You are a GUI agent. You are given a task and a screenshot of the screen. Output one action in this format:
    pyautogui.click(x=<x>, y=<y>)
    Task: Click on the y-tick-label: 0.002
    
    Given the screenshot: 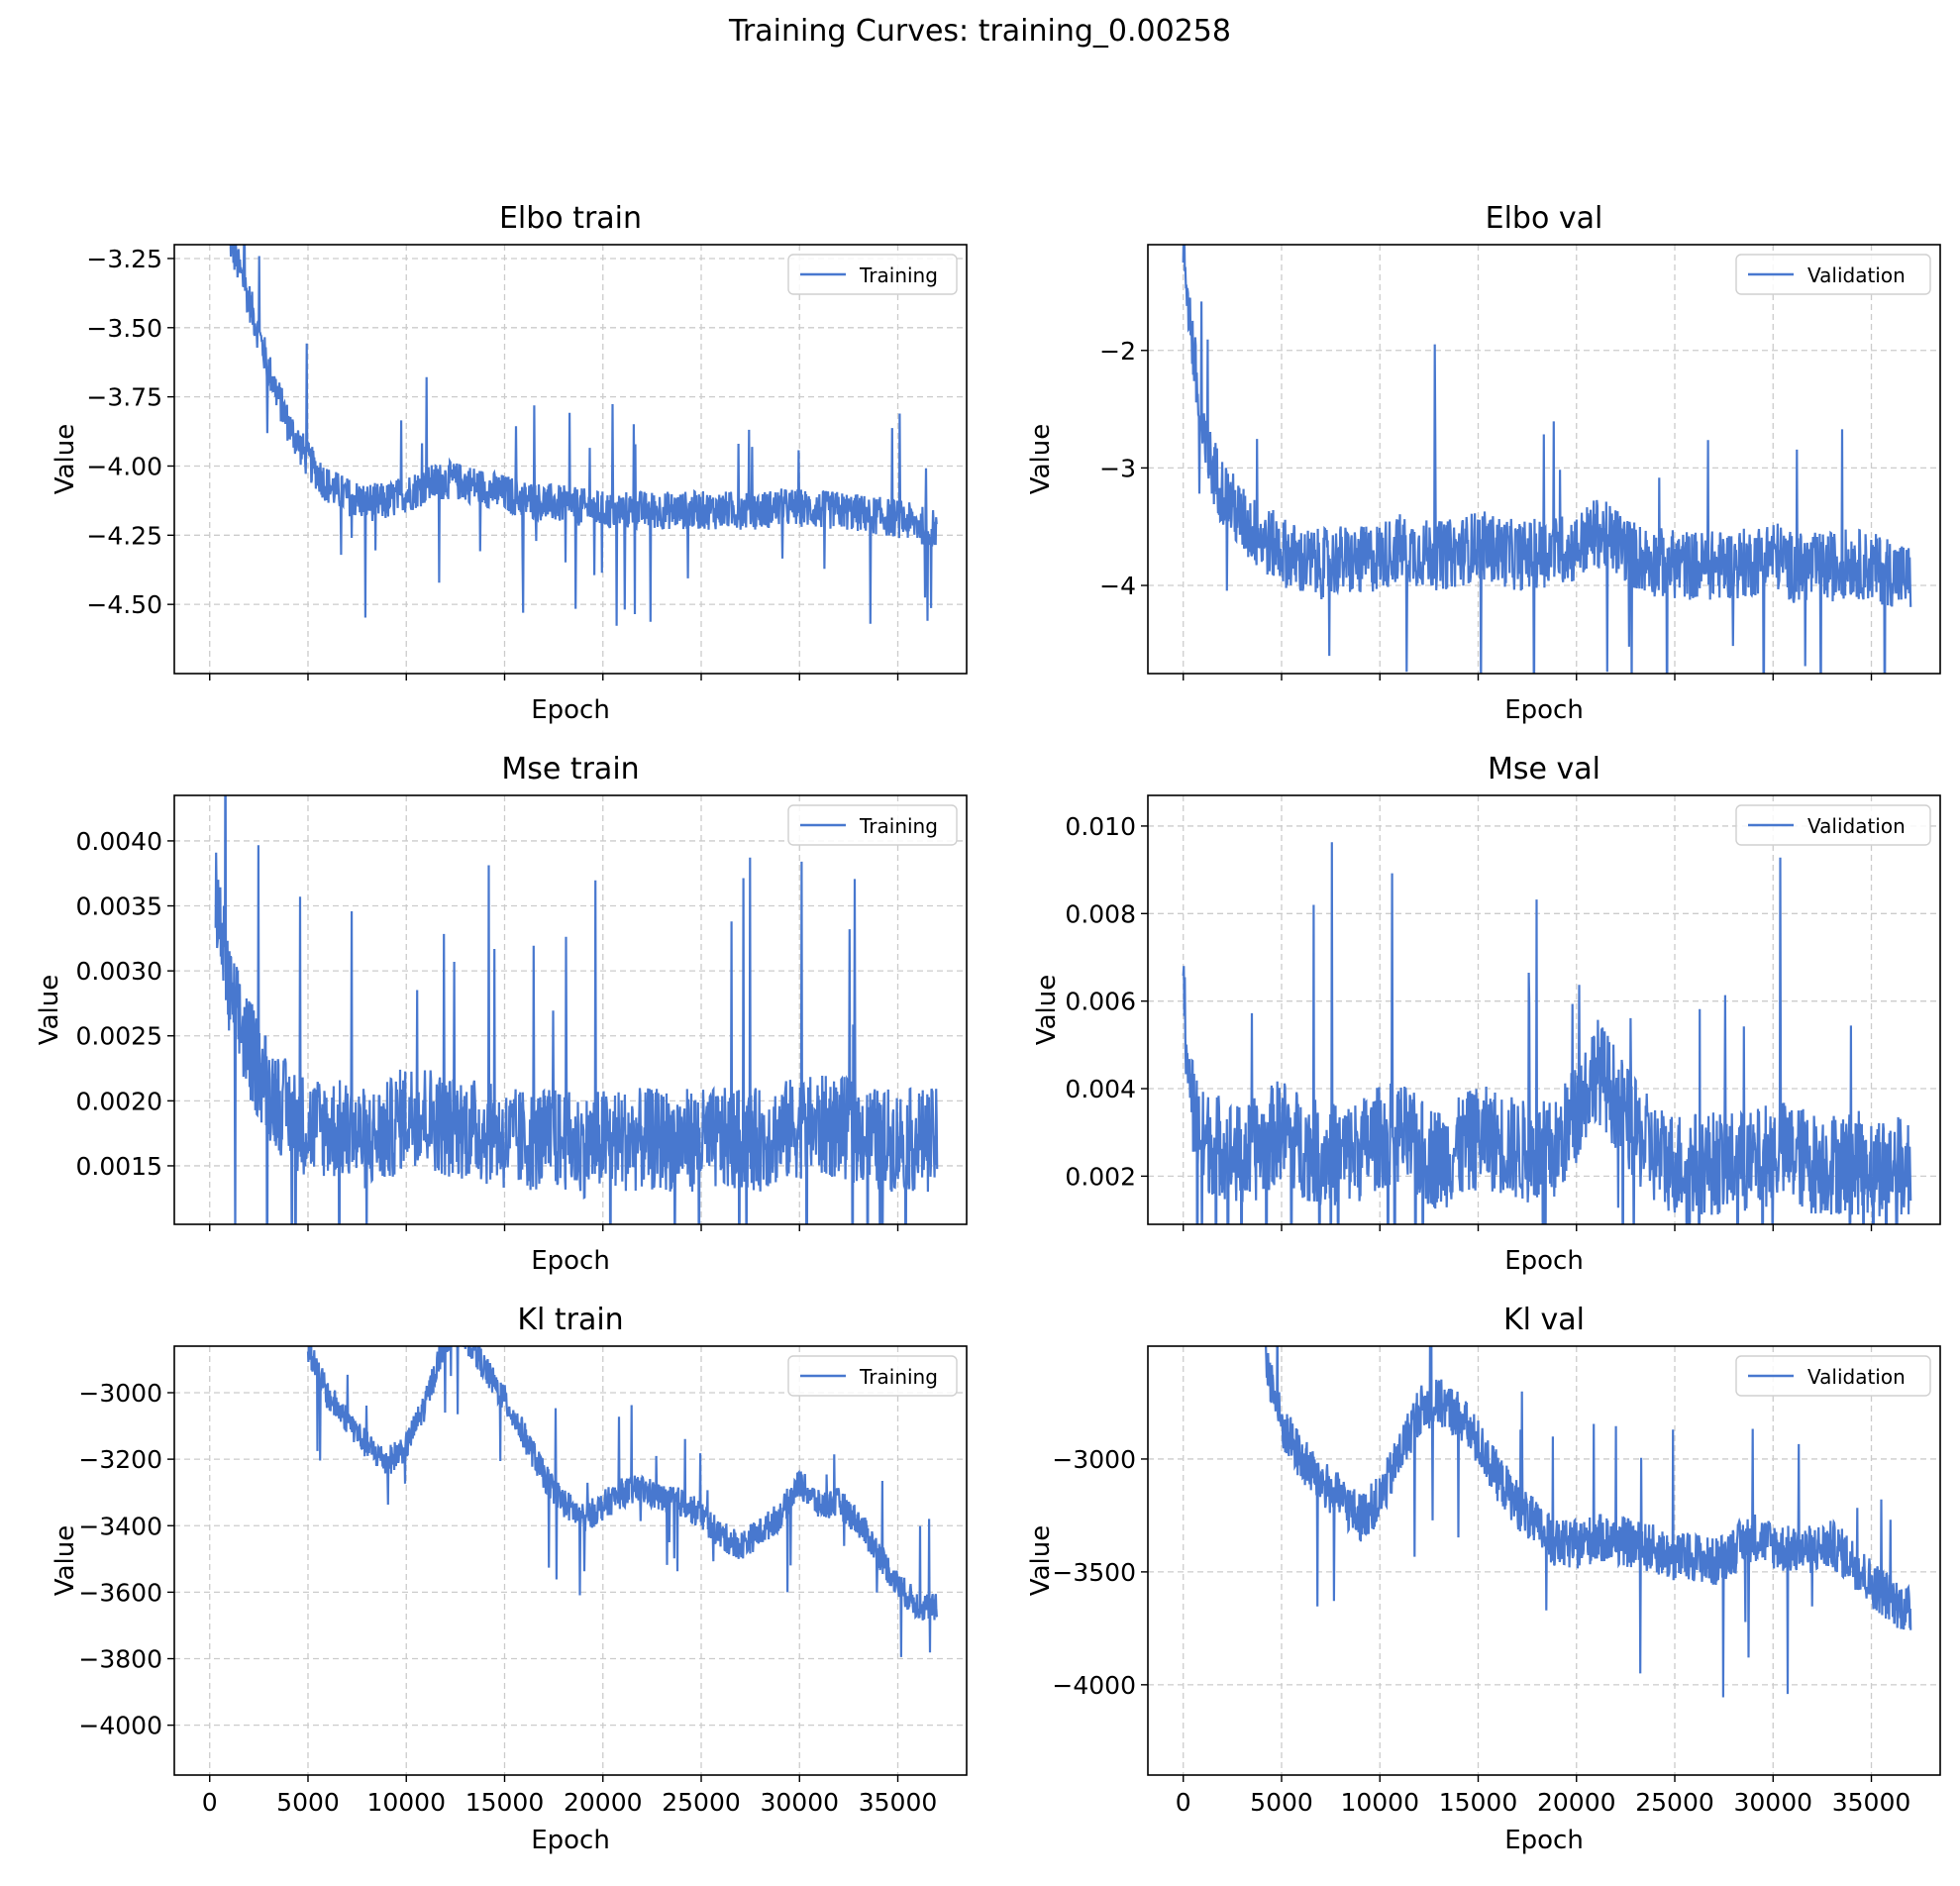 What is the action you would take?
    pyautogui.click(x=1101, y=1177)
    